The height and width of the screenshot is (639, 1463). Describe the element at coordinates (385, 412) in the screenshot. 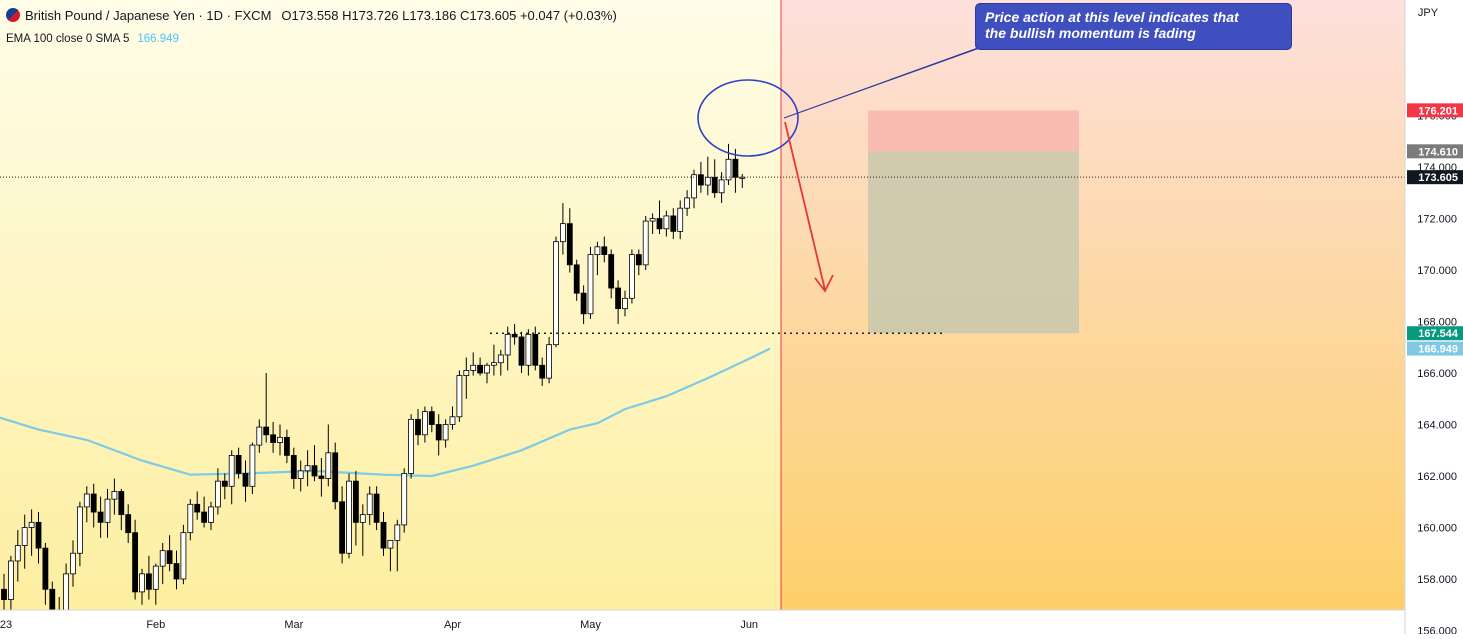

I see `ema-100-line` at that location.